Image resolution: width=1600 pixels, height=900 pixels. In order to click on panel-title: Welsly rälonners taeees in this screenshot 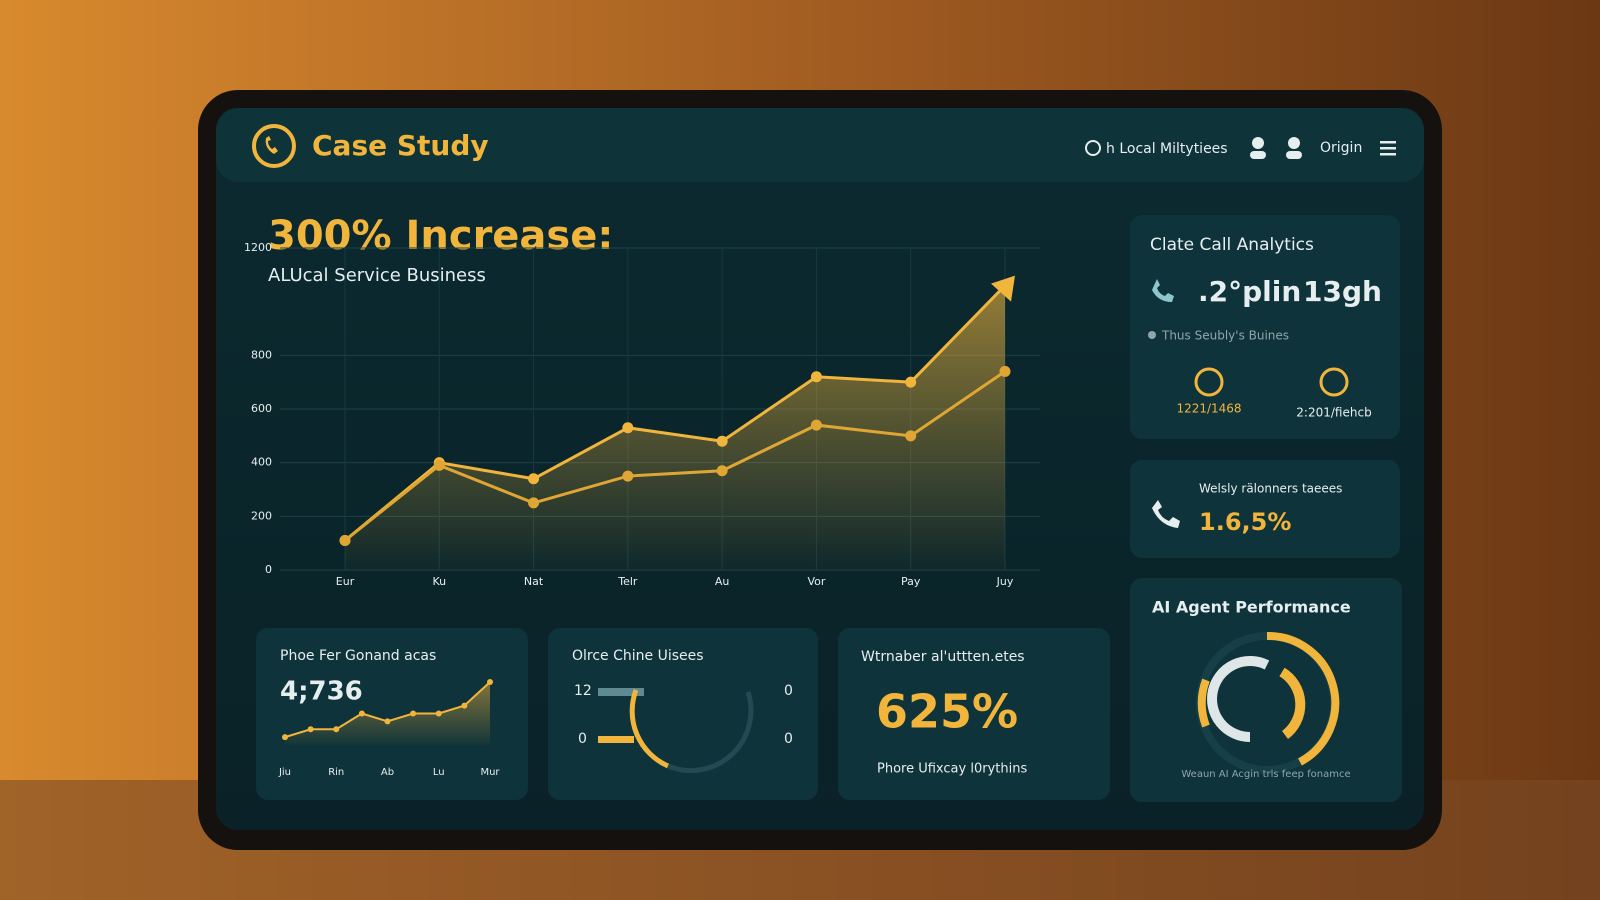, I will do `click(1270, 489)`.